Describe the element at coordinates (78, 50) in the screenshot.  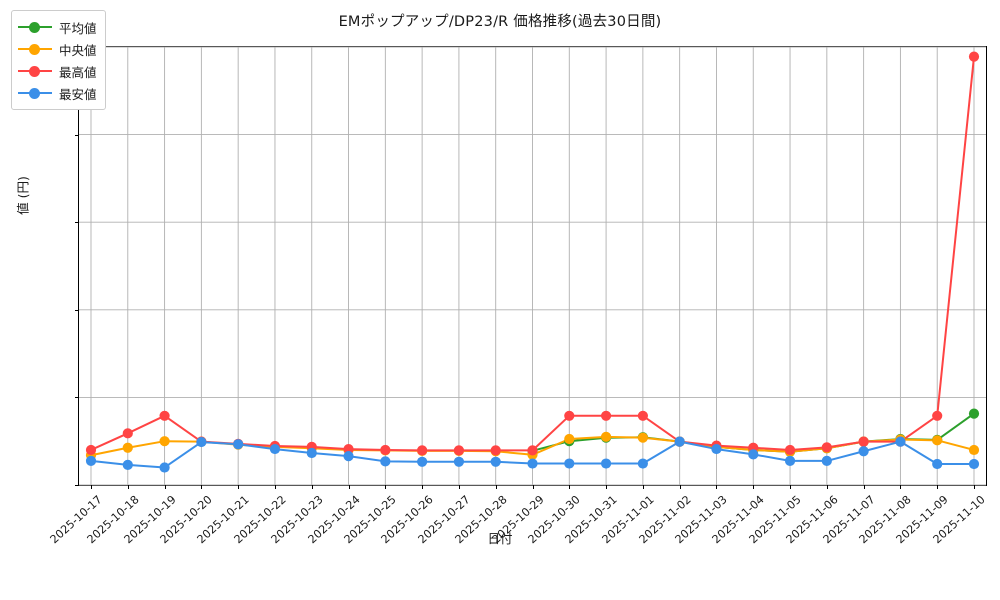
I see `legend-label: 中央値` at that location.